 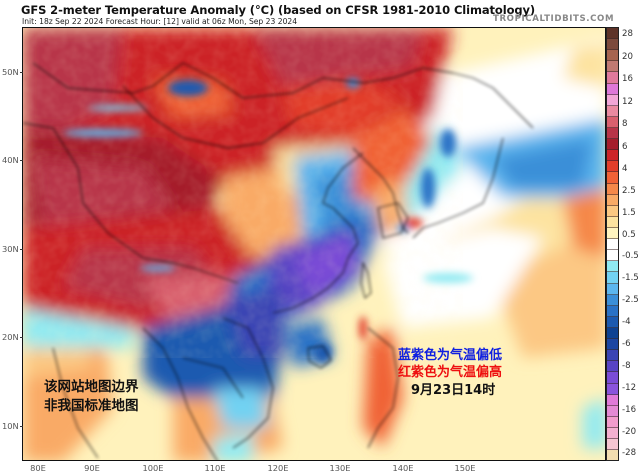 What do you see at coordinates (92, 468) in the screenshot?
I see `longitude-label: 90E` at bounding box center [92, 468].